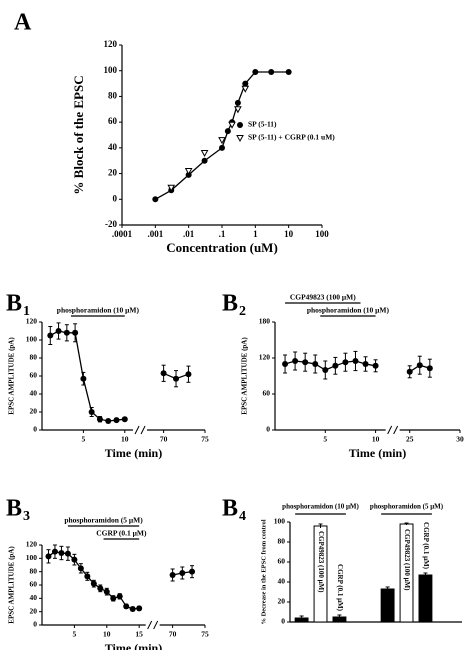 The height and width of the screenshot is (650, 474). I want to click on annotation: CGP49823 (100 μM), so click(323, 297).